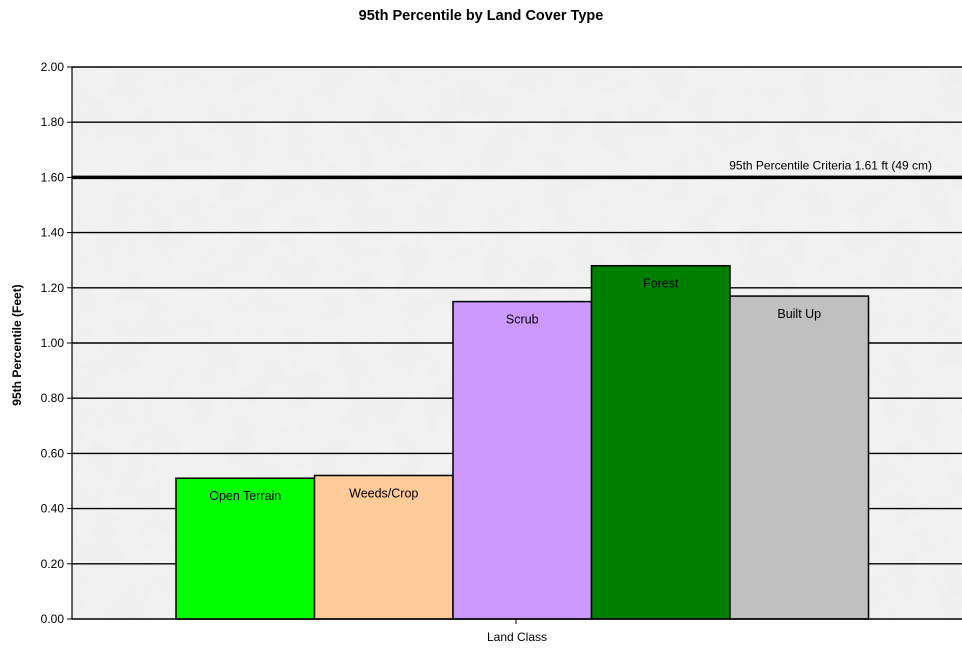 Image resolution: width=962 pixels, height=650 pixels. I want to click on y-tick-label: 0.40, so click(53, 509).